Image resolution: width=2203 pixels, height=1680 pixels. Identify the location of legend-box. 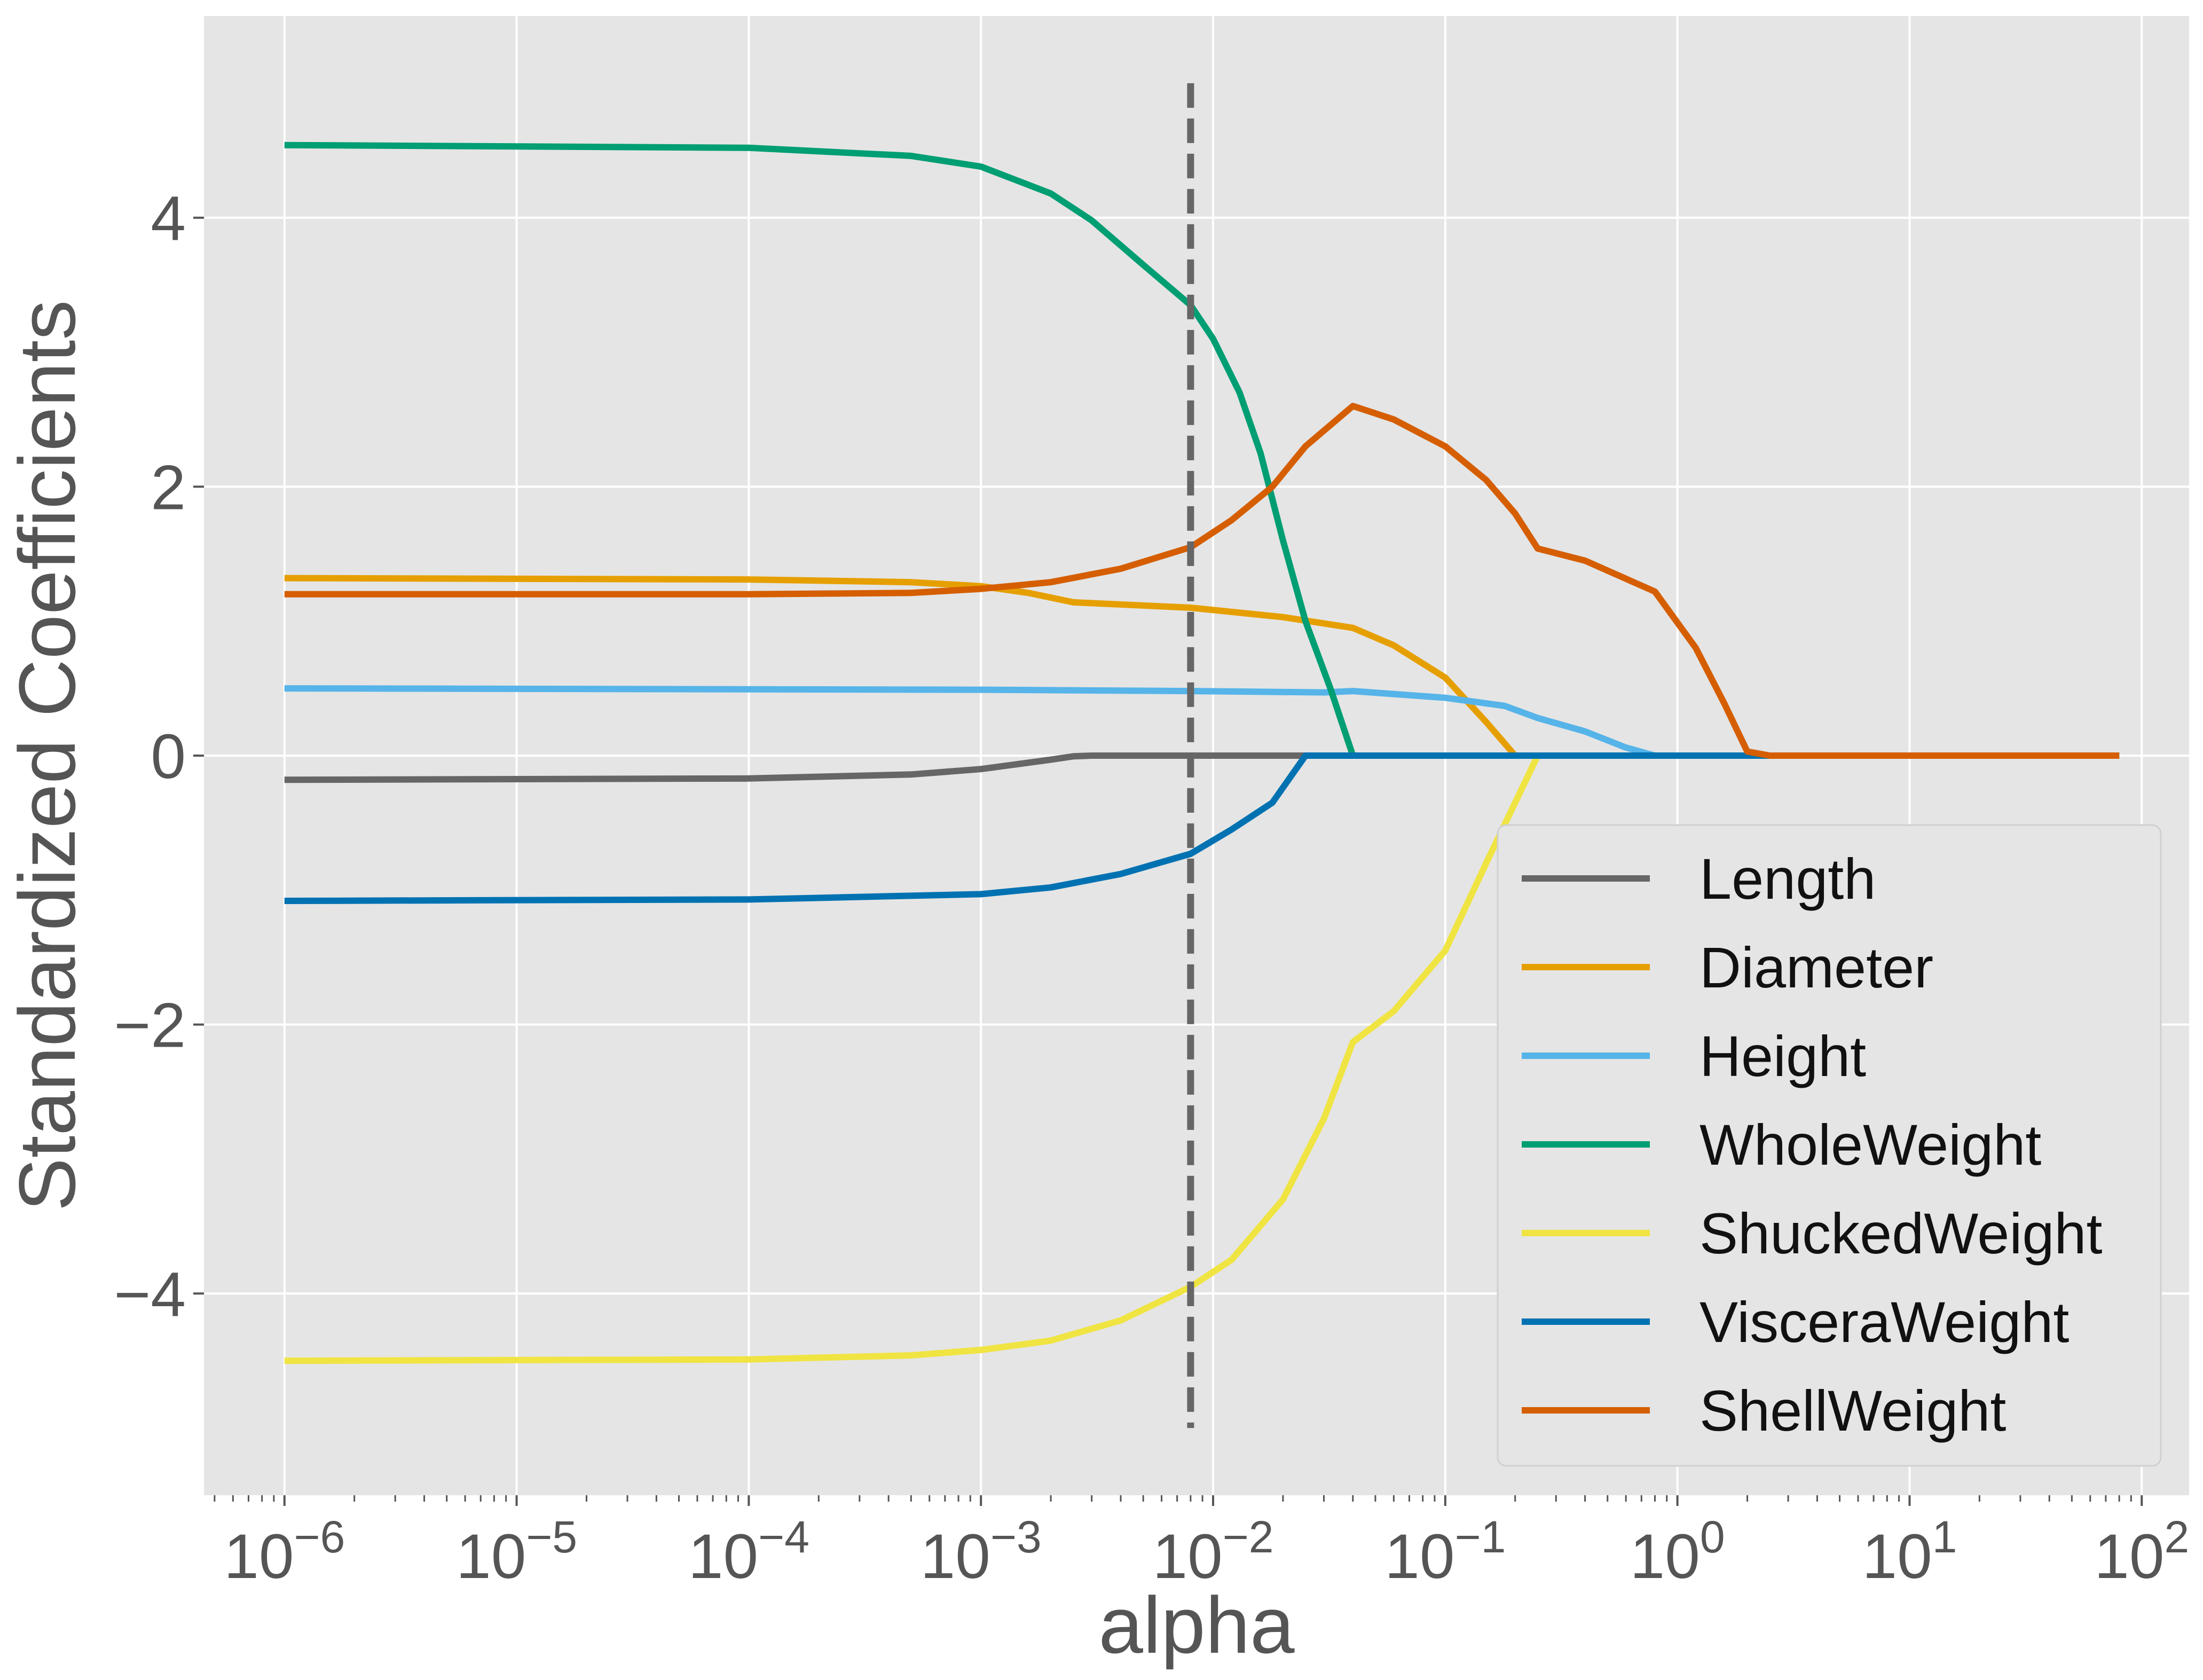
(1830, 1145).